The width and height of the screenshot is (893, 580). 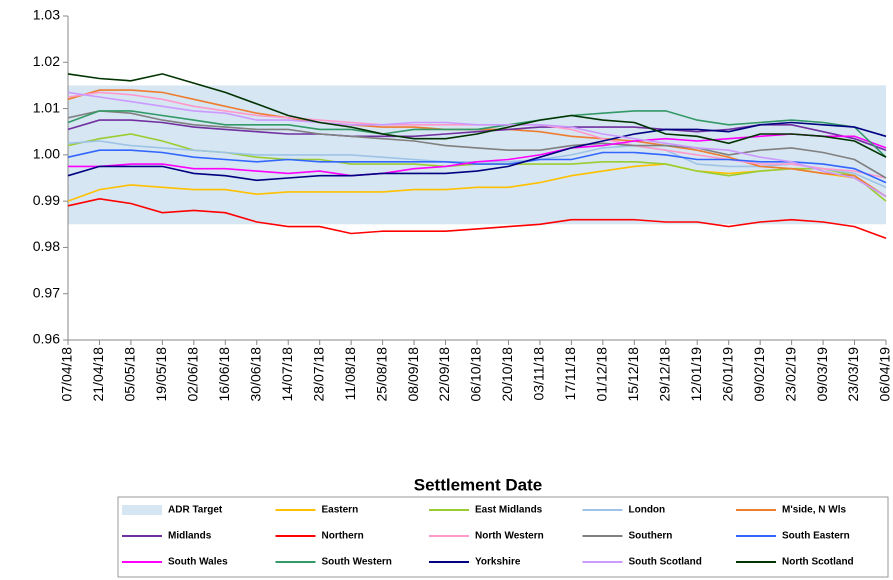 What do you see at coordinates (46, 15) in the screenshot?
I see `y-tick-label: 1.03` at bounding box center [46, 15].